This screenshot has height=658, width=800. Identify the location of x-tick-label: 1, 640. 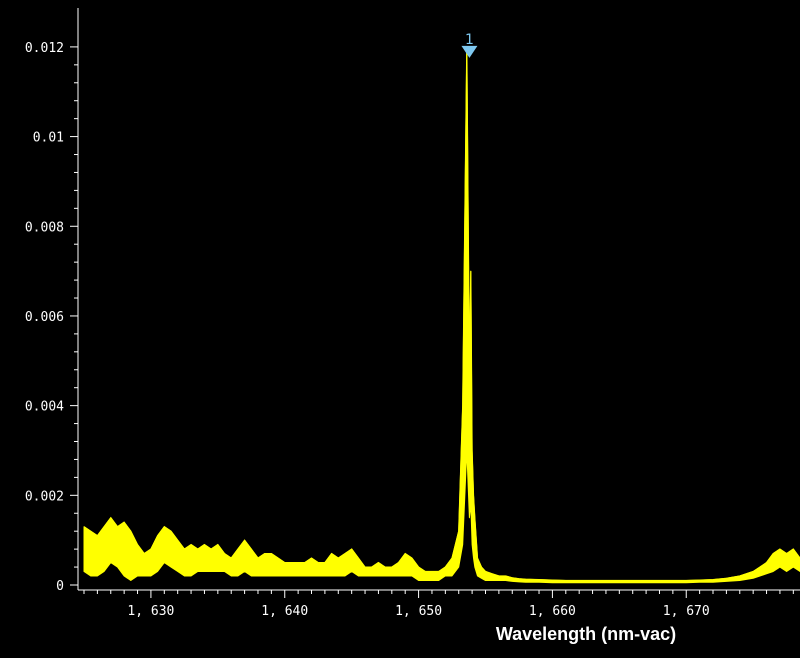
(284, 611).